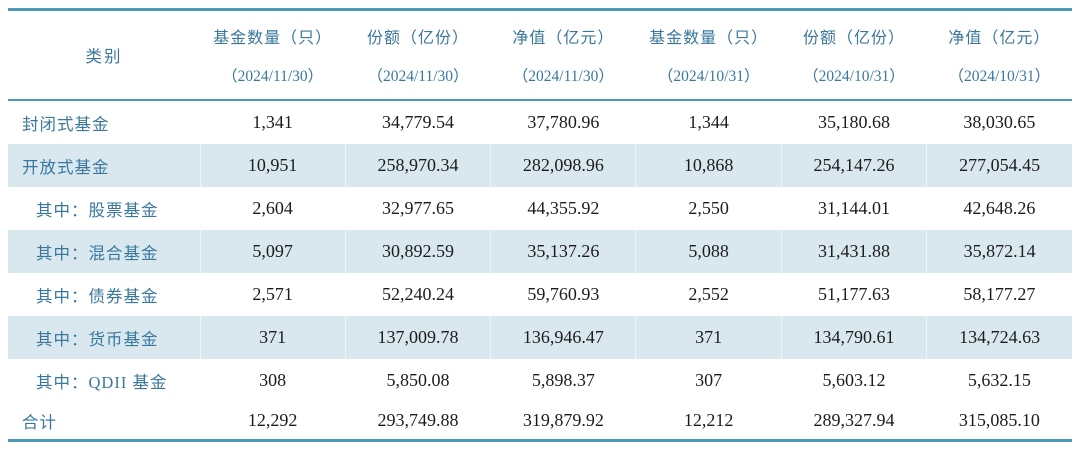 This screenshot has height=458, width=1080. Describe the element at coordinates (272, 165) in the screenshot. I see `value-cell: 10,951` at that location.